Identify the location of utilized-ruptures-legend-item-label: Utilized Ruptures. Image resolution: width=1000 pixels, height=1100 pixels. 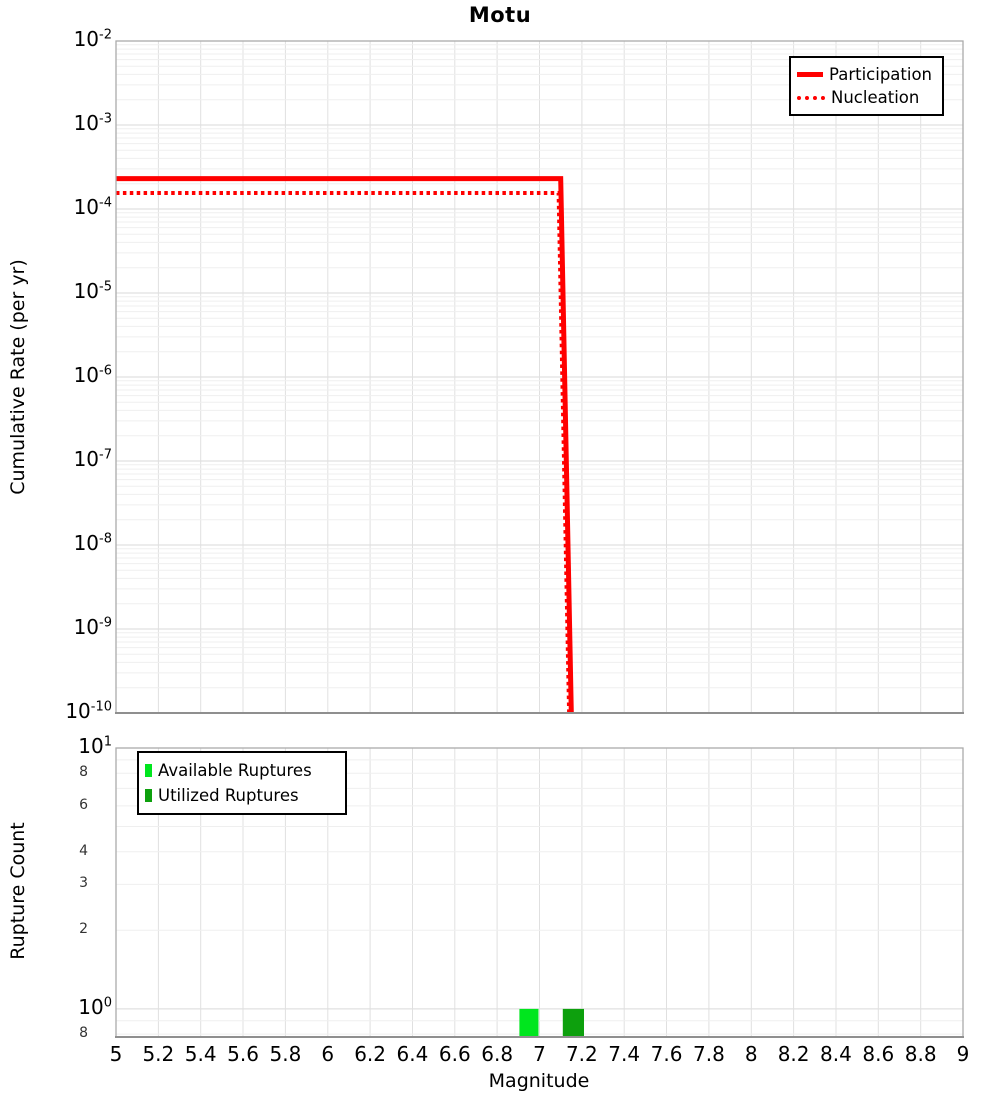
(228, 795).